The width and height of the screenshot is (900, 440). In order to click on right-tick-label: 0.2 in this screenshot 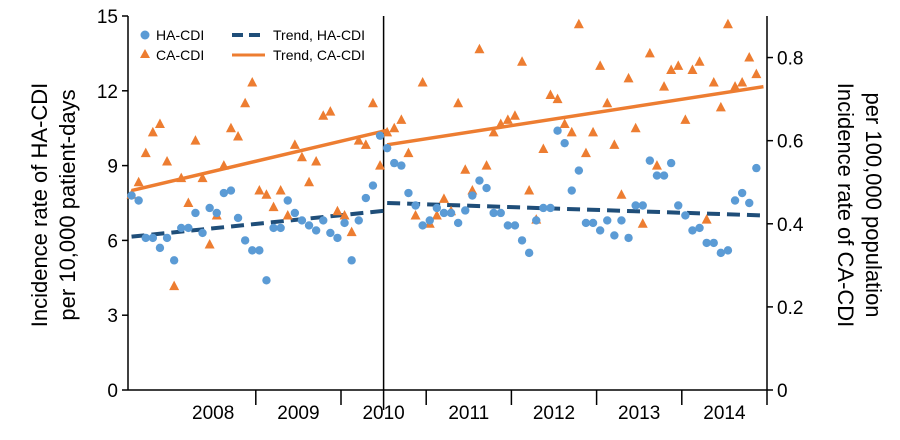, I will do `click(790, 308)`.